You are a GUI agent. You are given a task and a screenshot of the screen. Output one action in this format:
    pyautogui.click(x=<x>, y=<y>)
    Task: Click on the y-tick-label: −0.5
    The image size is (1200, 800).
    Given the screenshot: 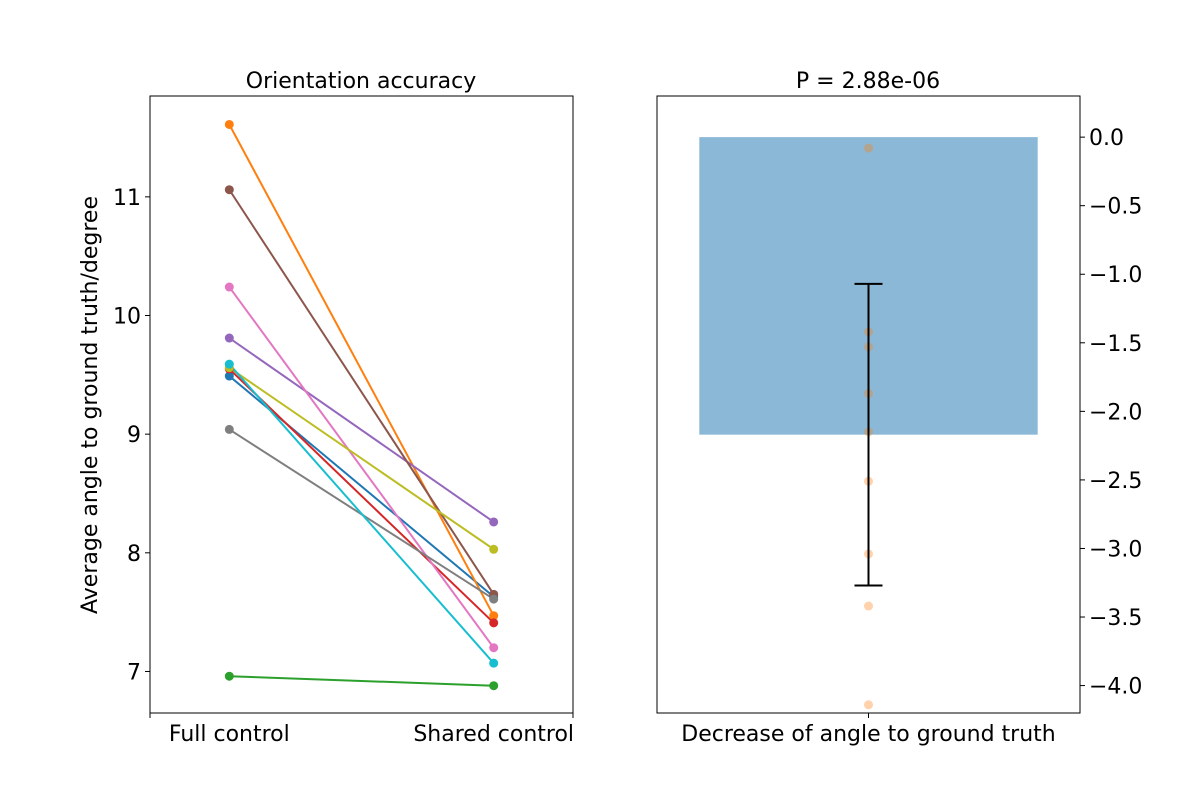 What is the action you would take?
    pyautogui.click(x=1115, y=207)
    